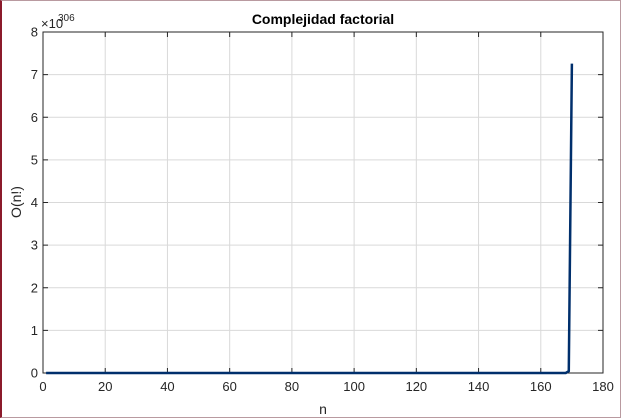  Describe the element at coordinates (354, 386) in the screenshot. I see `x-tick-label: 100` at that location.